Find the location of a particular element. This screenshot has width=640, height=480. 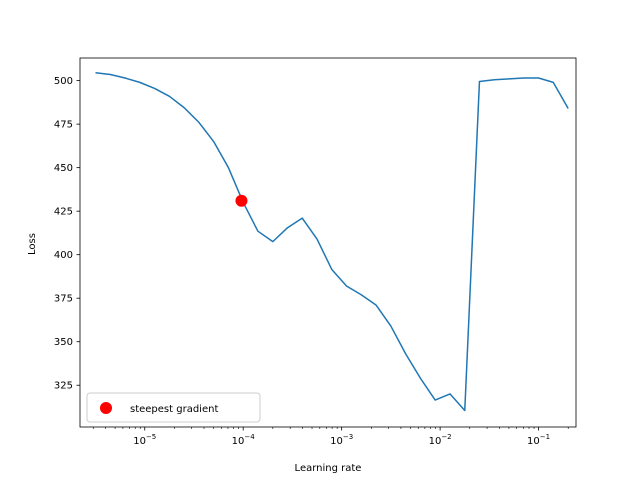

y-tick-label: 425 is located at coordinates (63, 212).